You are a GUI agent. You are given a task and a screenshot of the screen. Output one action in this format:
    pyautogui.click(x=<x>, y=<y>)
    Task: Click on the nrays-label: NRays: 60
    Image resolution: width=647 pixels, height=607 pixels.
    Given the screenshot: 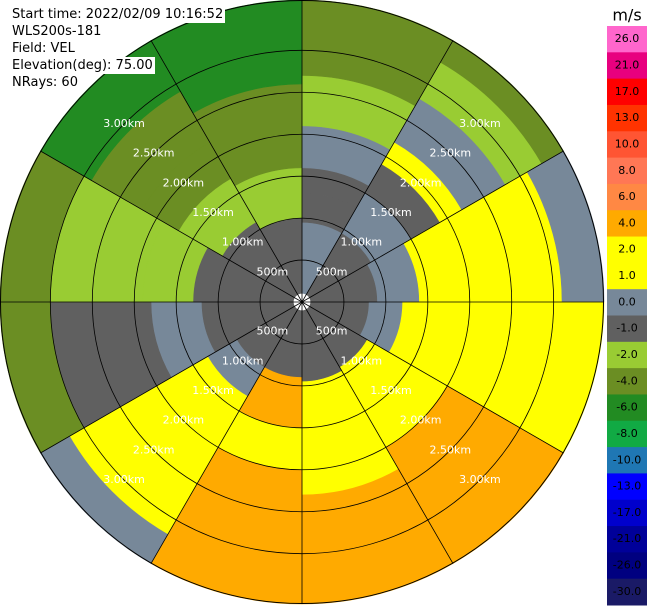 What is the action you would take?
    pyautogui.click(x=45, y=82)
    